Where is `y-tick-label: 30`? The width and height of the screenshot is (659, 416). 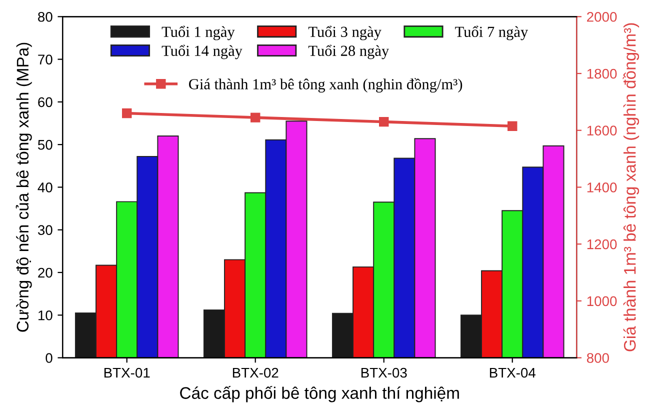
y-tick-label: 30 is located at coordinates (45, 230).